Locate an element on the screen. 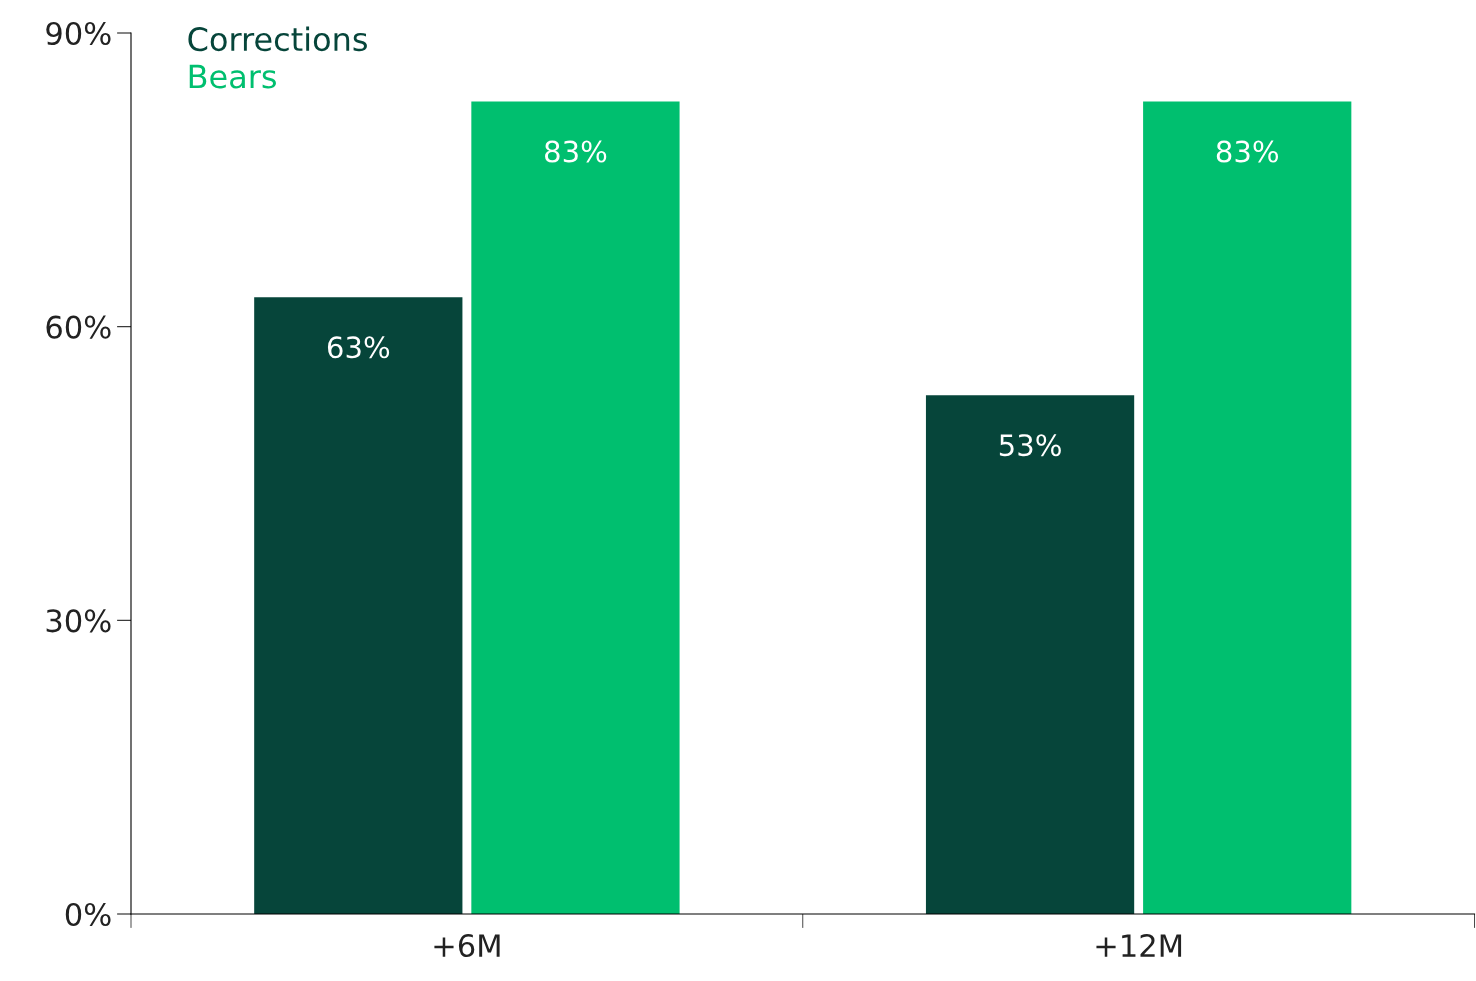 The width and height of the screenshot is (1476, 981). x-tick-label: +6M is located at coordinates (467, 945).